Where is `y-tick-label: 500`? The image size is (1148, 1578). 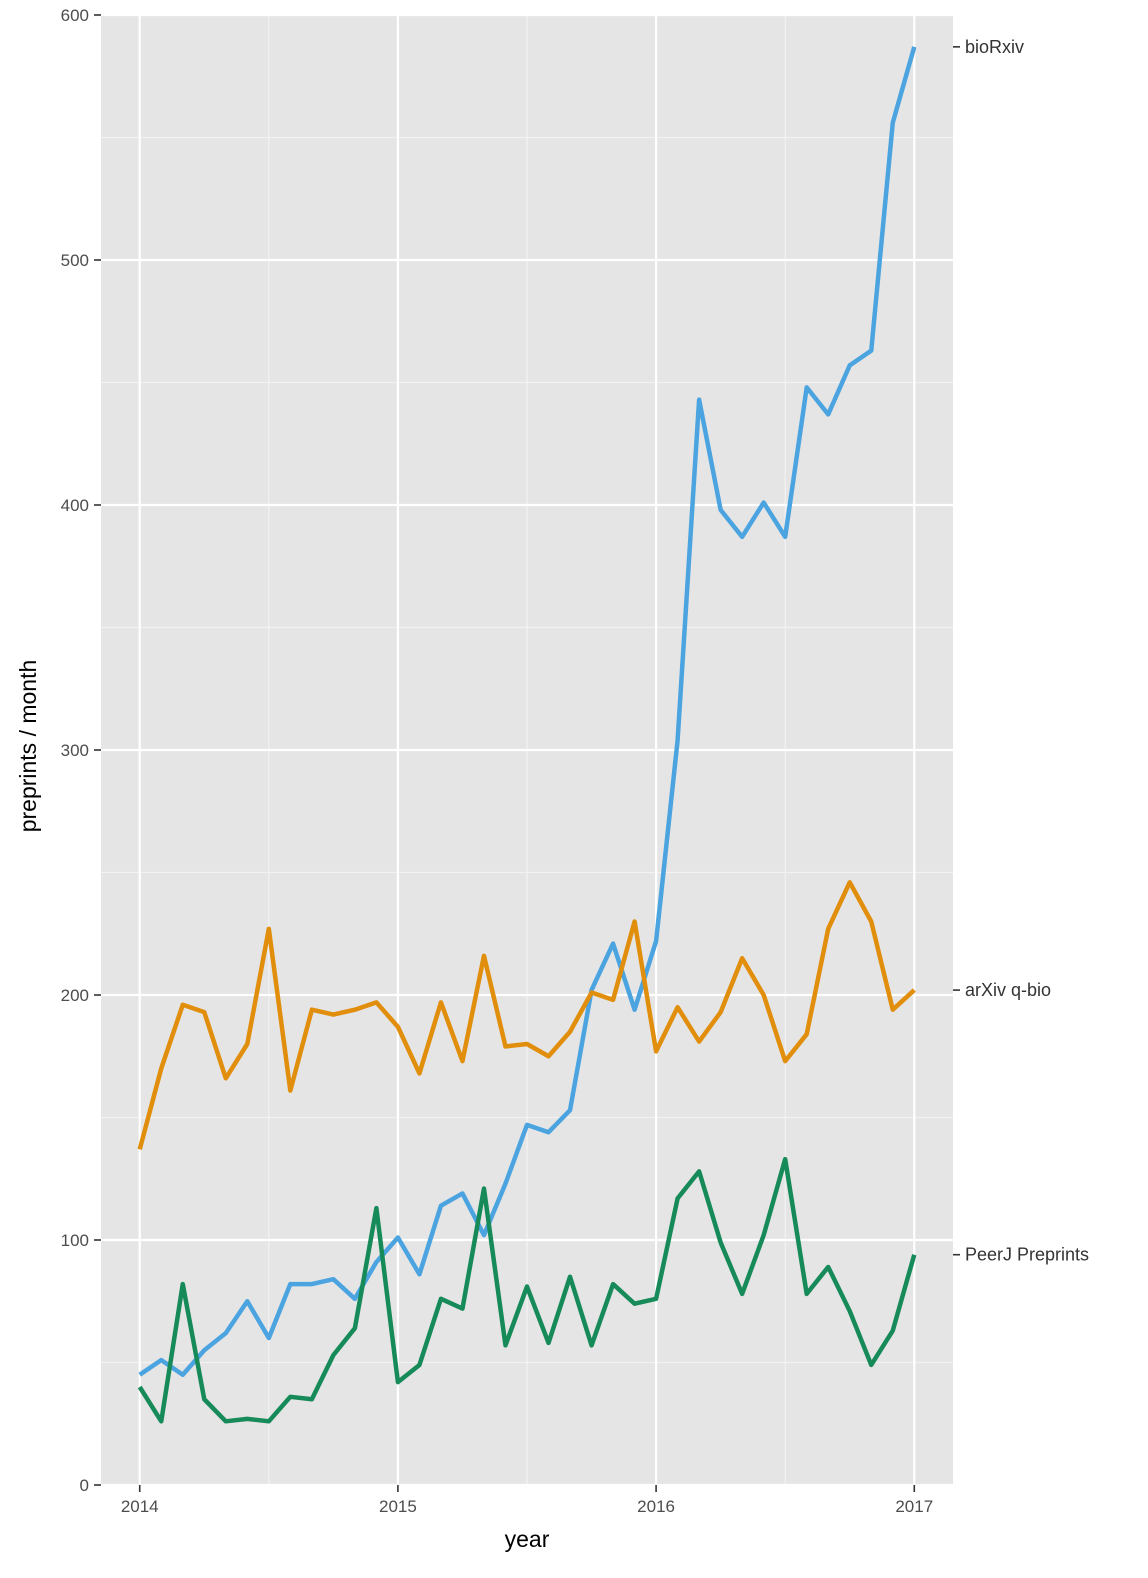 y-tick-label: 500 is located at coordinates (75, 260).